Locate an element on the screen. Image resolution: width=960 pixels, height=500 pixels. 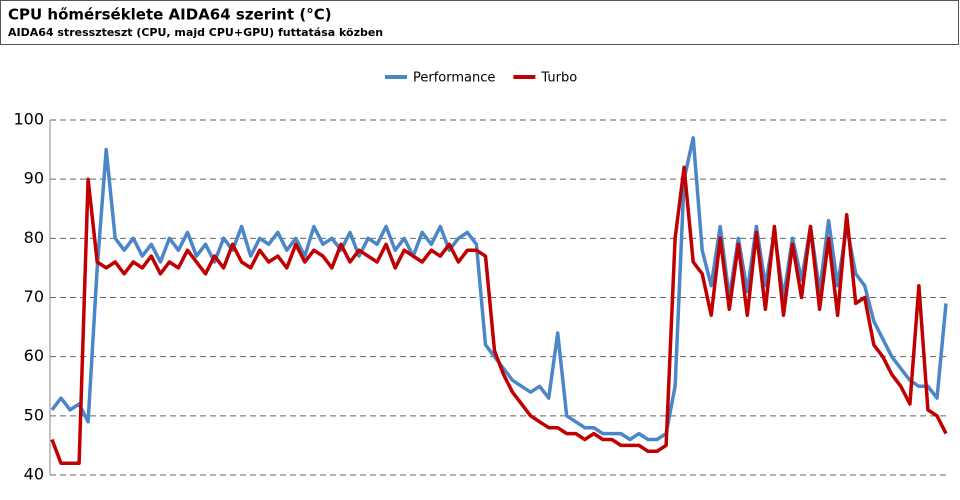
title-box is located at coordinates (479, 22).